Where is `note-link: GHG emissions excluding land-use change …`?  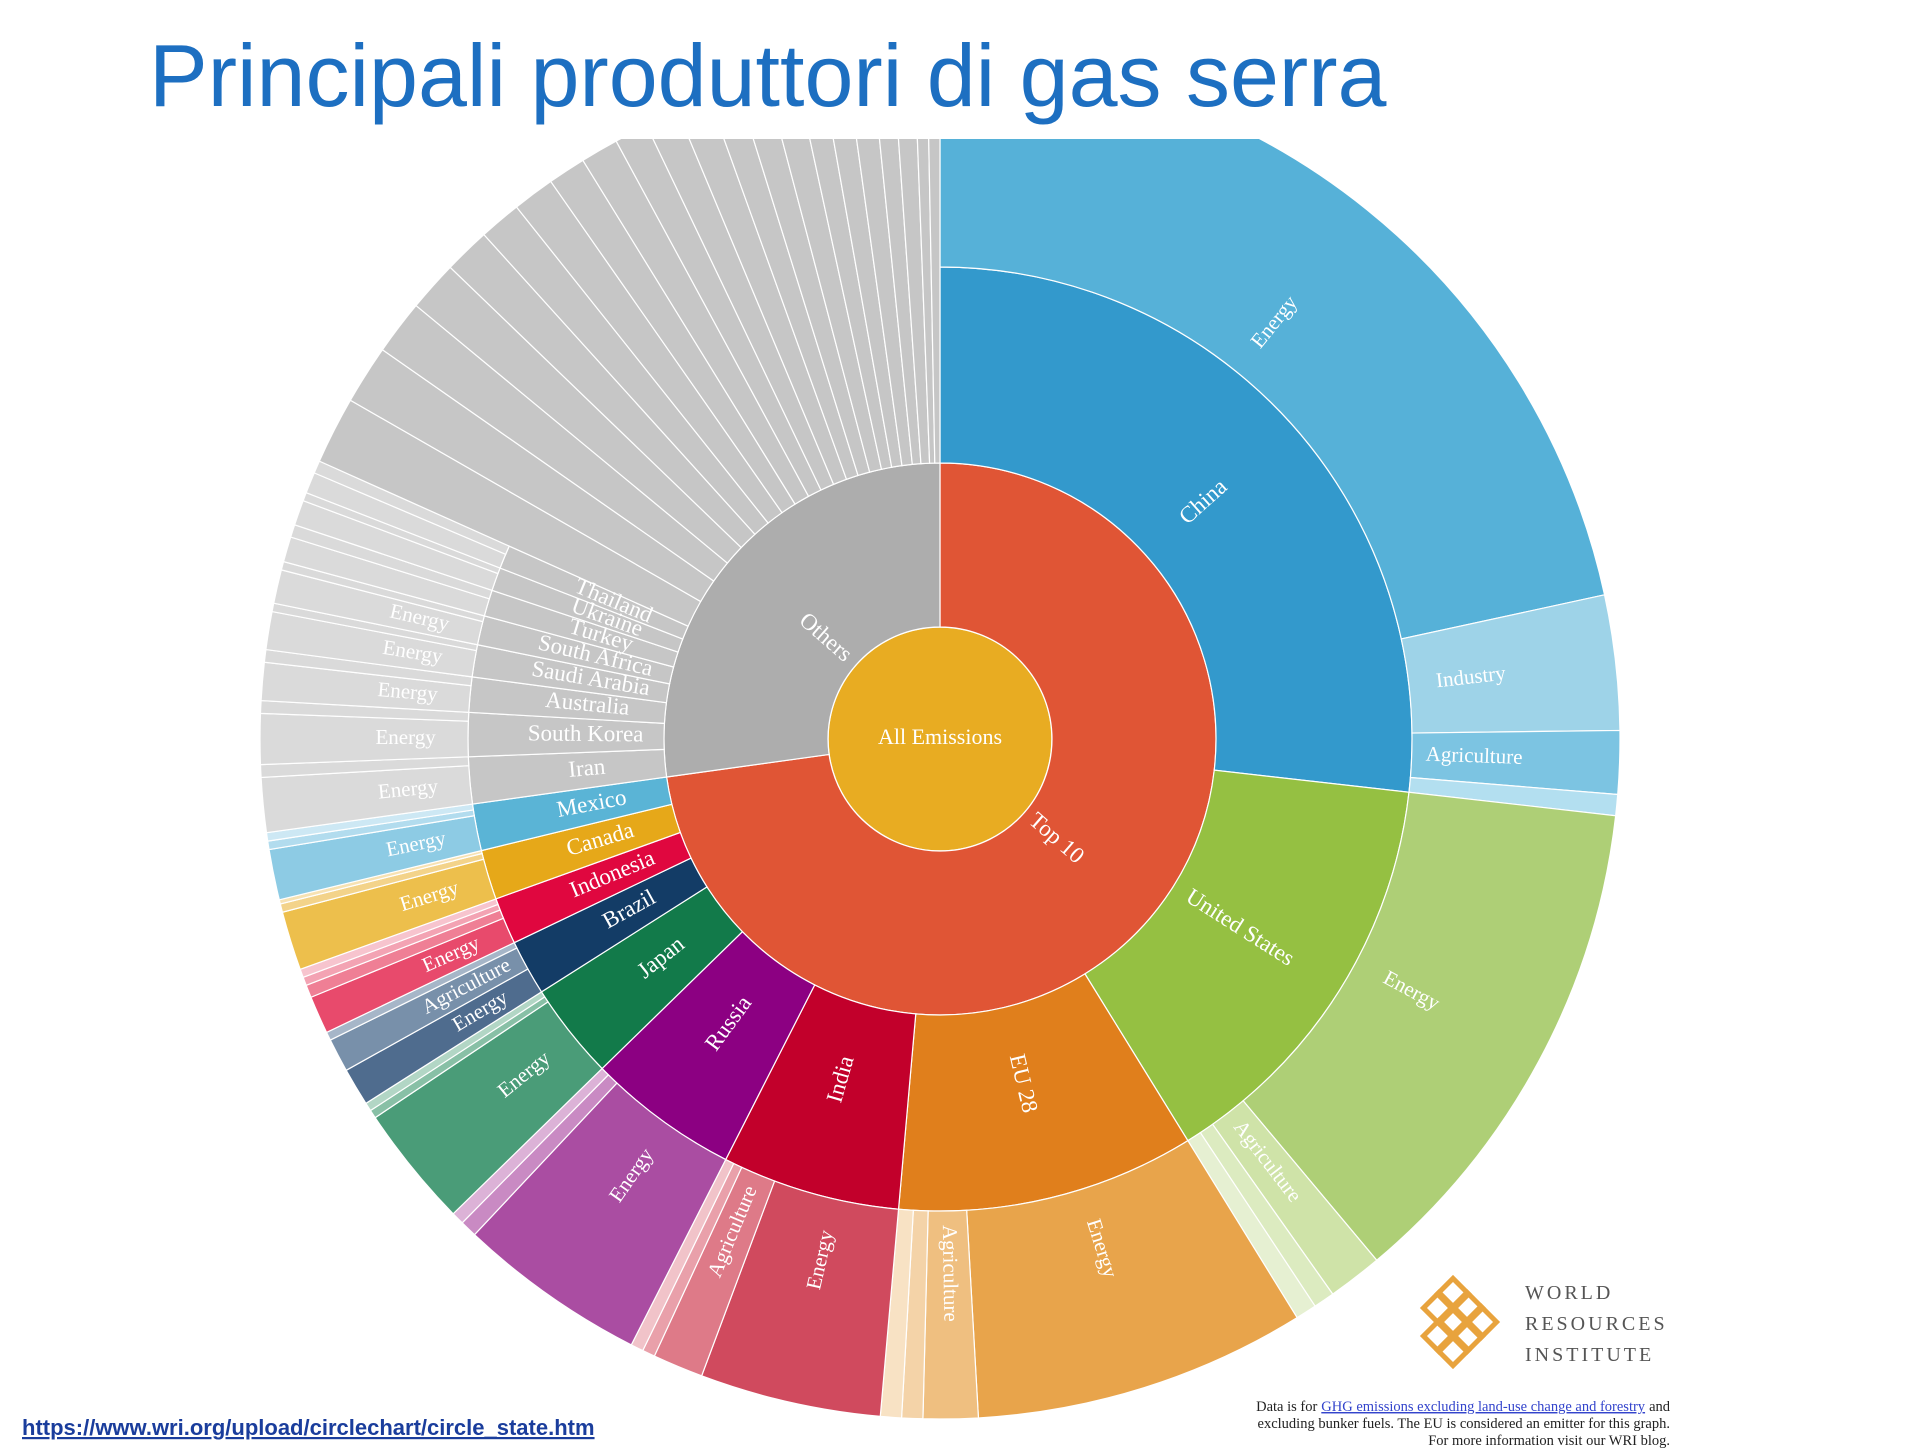 note-link: GHG emissions excluding land-use change … is located at coordinates (1483, 1407).